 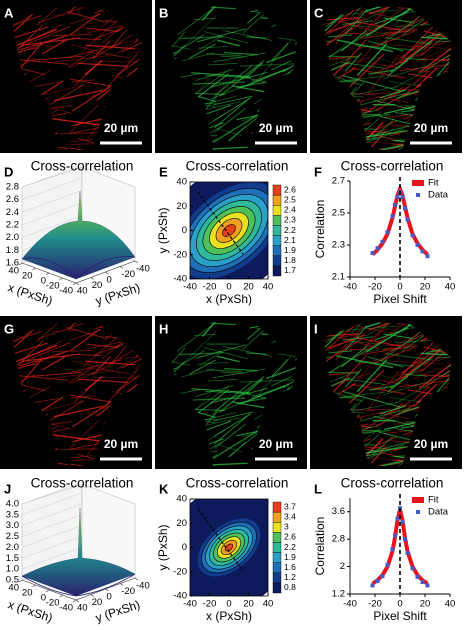 I want to click on contours, so click(x=229, y=230).